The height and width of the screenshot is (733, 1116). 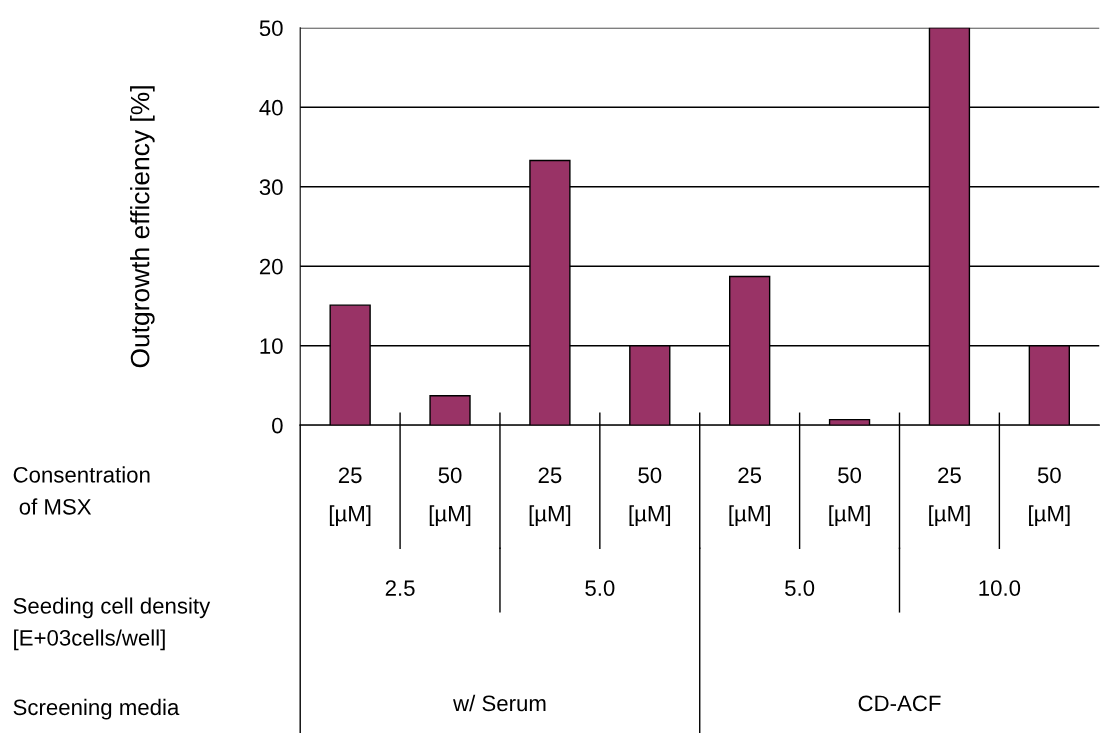 I want to click on y-axis-title: Outgrowth efficiency [%], so click(x=142, y=227).